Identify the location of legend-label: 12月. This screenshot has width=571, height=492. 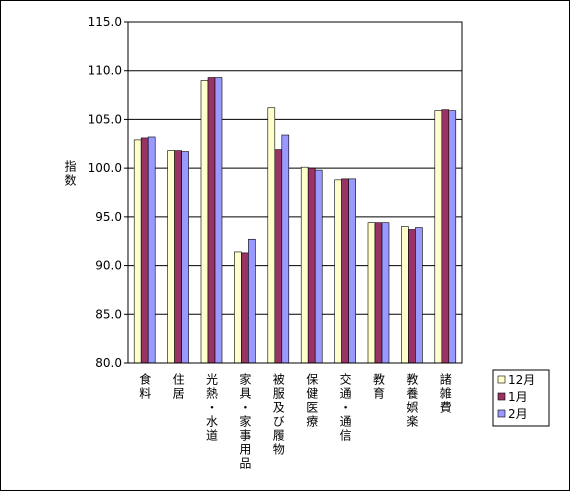
(521, 380).